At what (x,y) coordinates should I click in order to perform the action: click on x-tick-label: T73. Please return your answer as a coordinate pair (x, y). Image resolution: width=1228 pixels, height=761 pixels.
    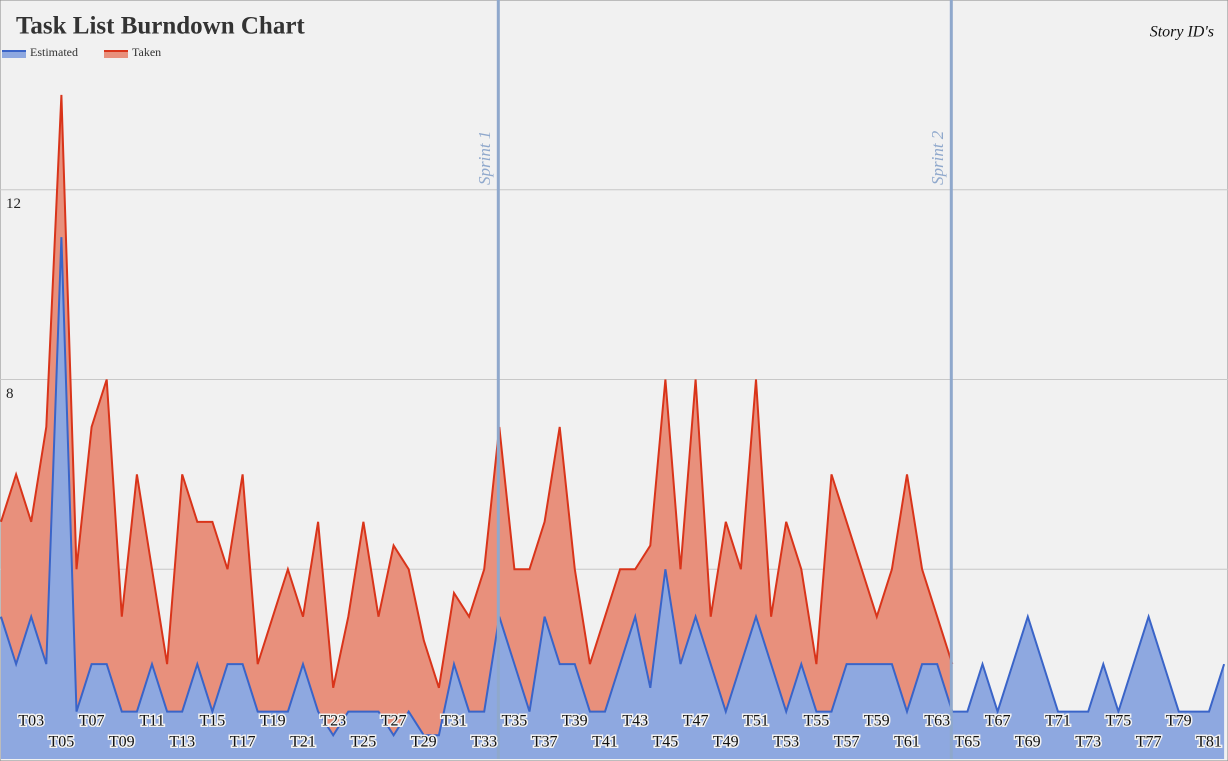
    Looking at the image, I should click on (1088, 742).